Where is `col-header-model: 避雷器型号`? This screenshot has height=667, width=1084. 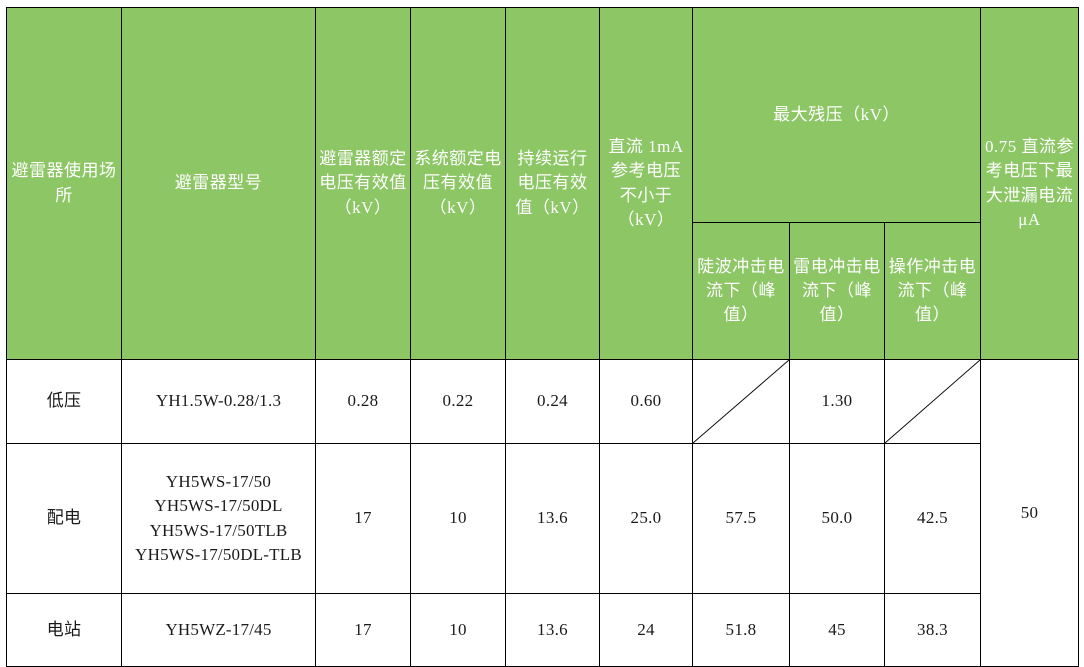
col-header-model: 避雷器型号 is located at coordinates (218, 183).